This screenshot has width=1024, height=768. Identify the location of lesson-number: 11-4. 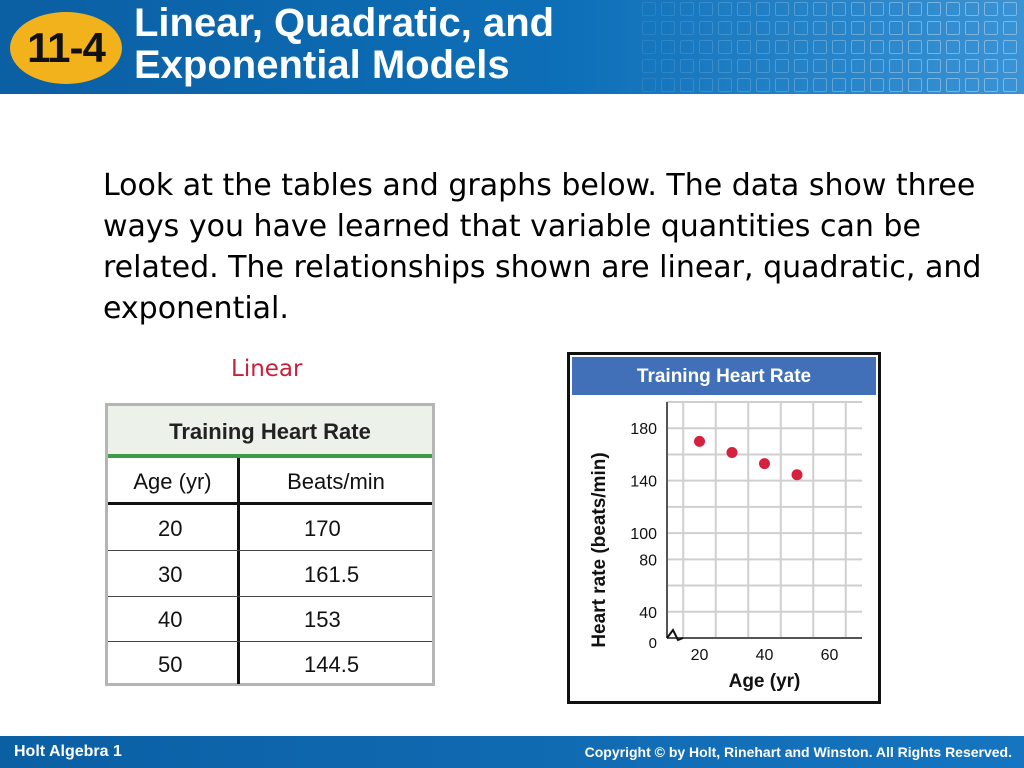
(66, 47).